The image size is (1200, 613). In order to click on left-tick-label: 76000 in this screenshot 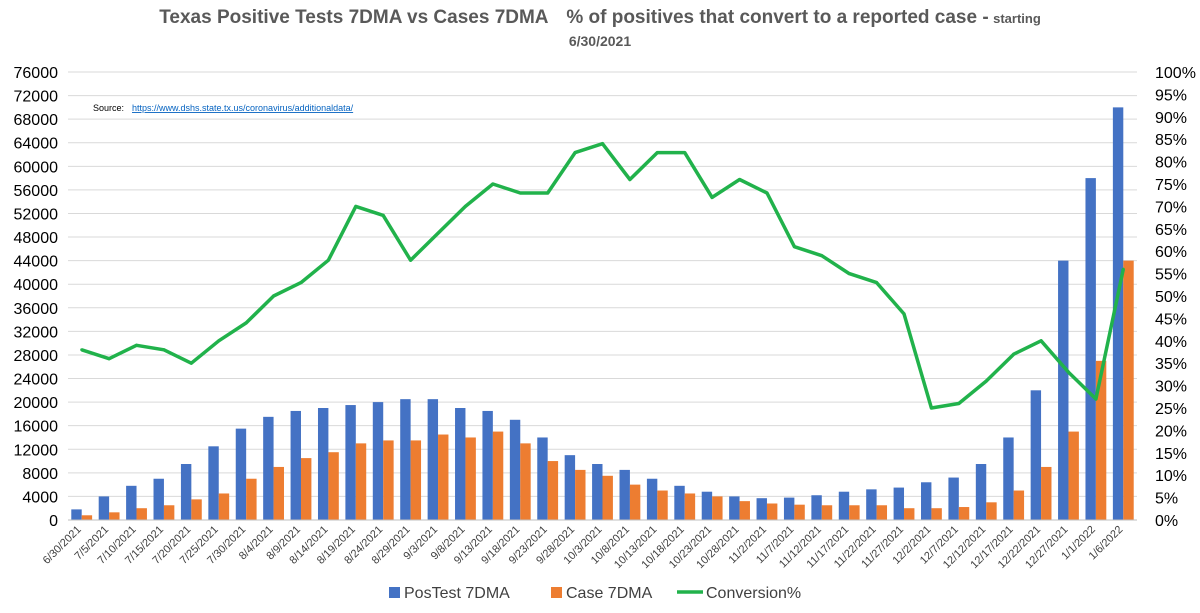, I will do `click(36, 73)`.